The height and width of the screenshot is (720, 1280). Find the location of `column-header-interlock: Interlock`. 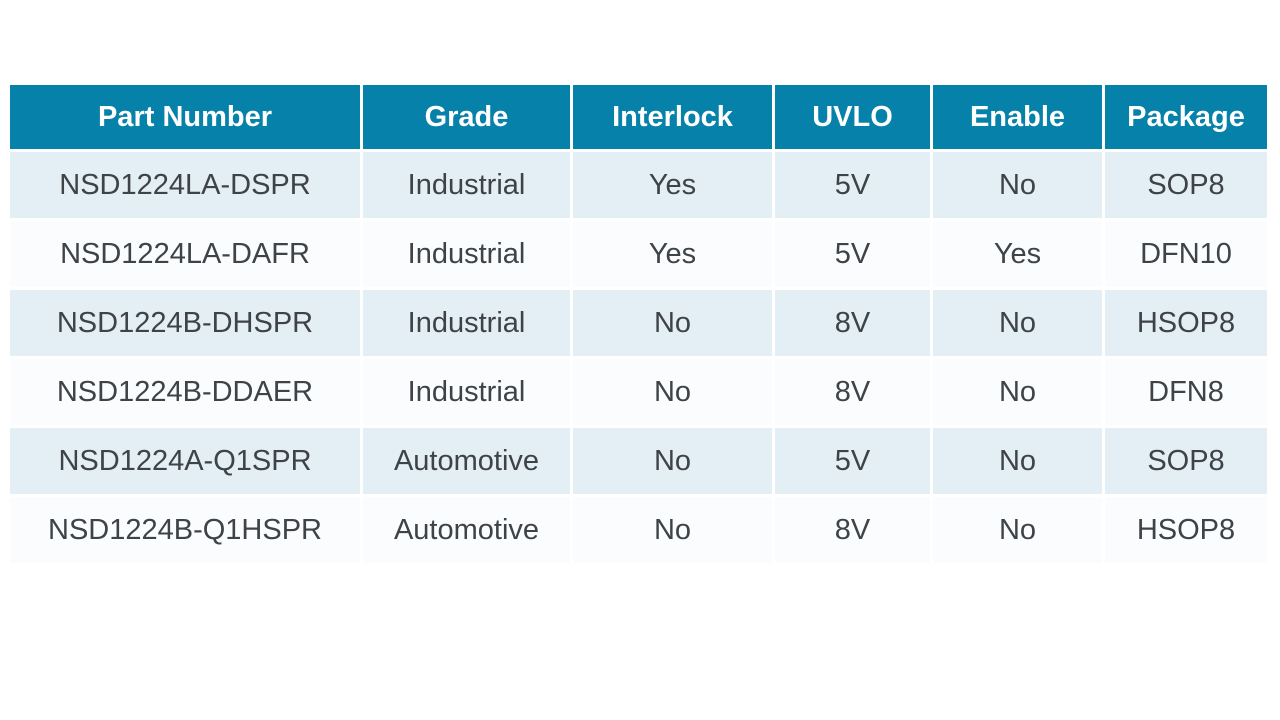

column-header-interlock: Interlock is located at coordinates (672, 117).